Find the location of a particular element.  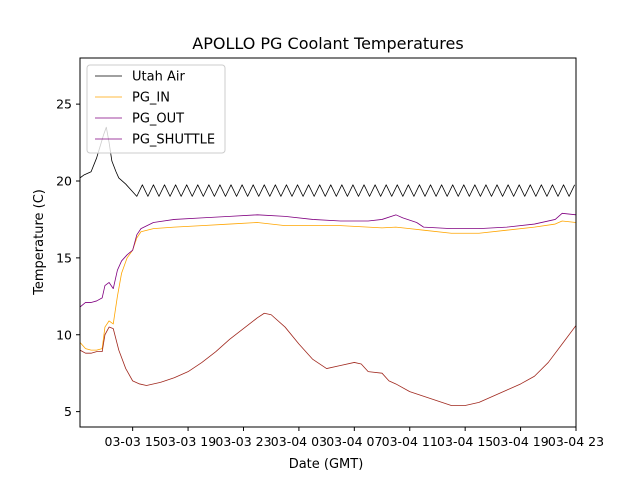

legend: Utah Air PG_IN PG_OUT PG_SHUTTLE is located at coordinates (156, 109).